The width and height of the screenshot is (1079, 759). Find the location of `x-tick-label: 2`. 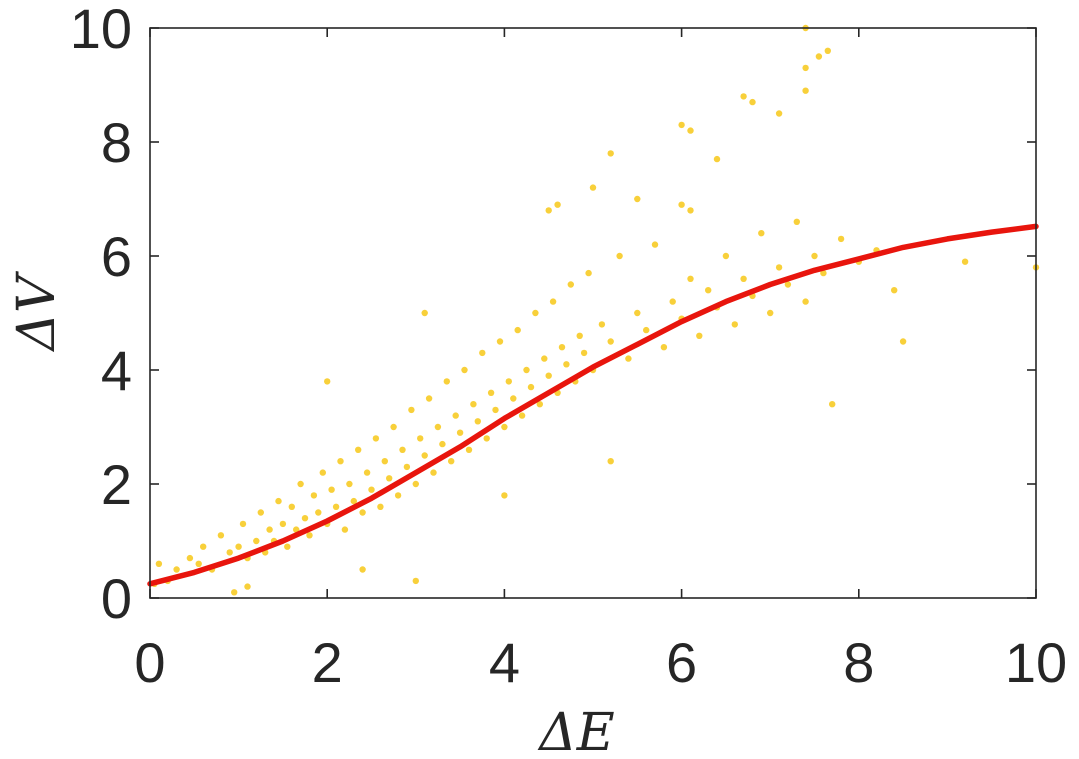

x-tick-label: 2 is located at coordinates (327, 662).